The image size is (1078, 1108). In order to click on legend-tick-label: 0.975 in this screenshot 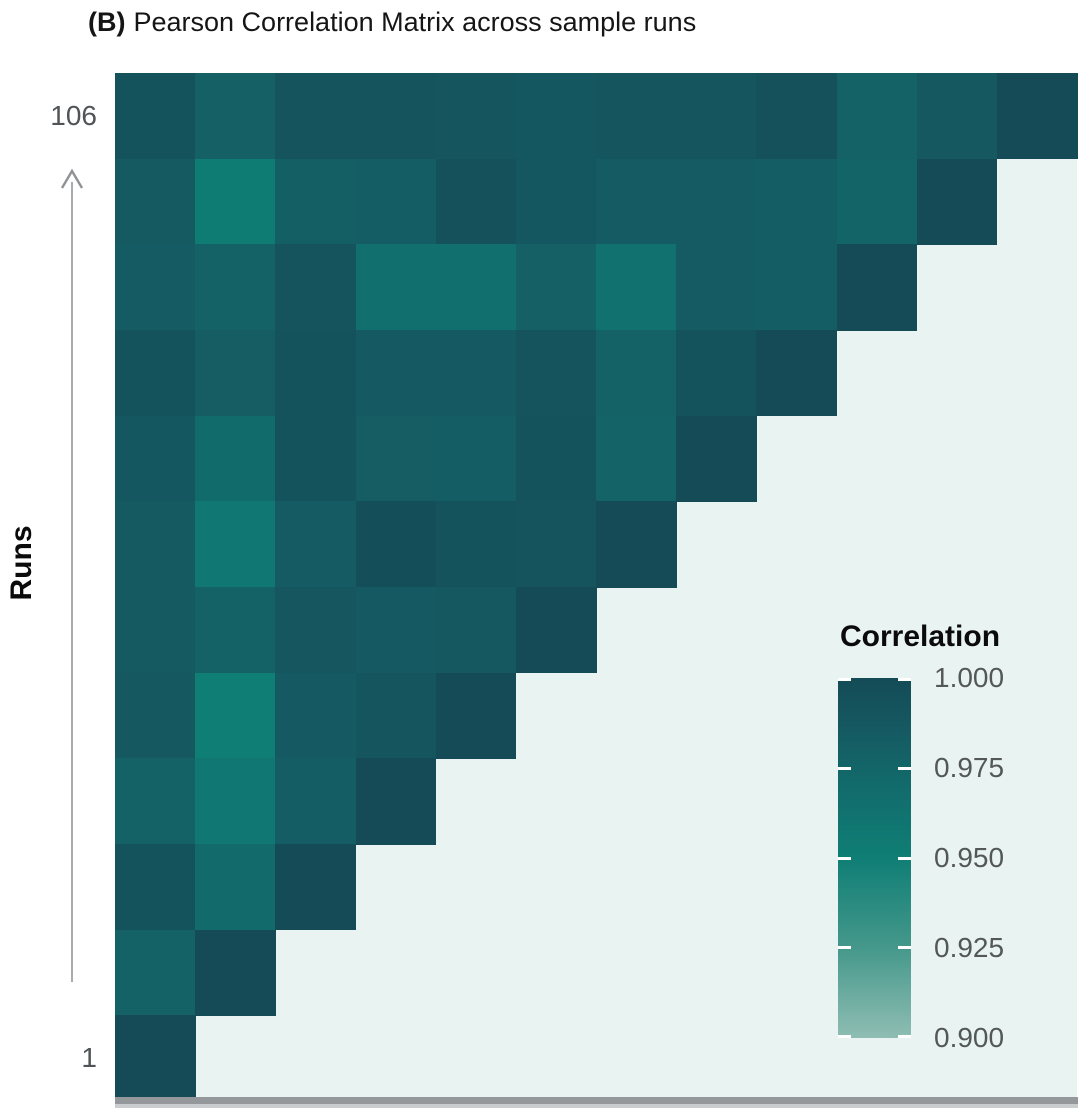, I will do `click(969, 767)`.